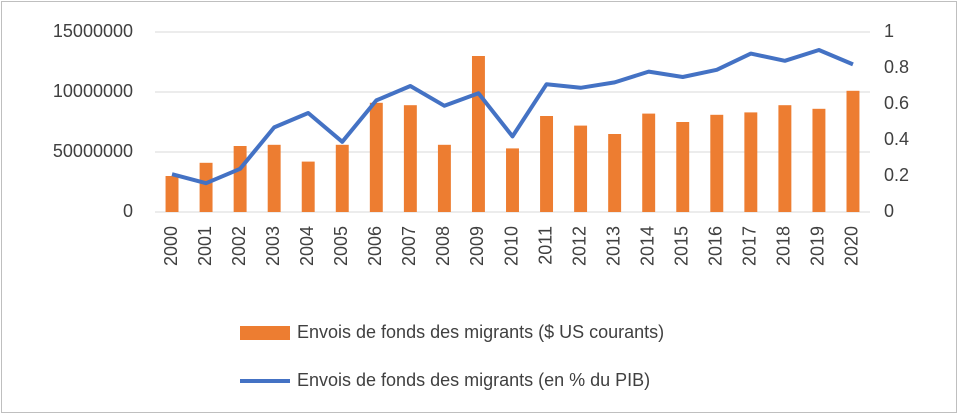  Describe the element at coordinates (477, 246) in the screenshot. I see `x-tick-label: 2009` at that location.